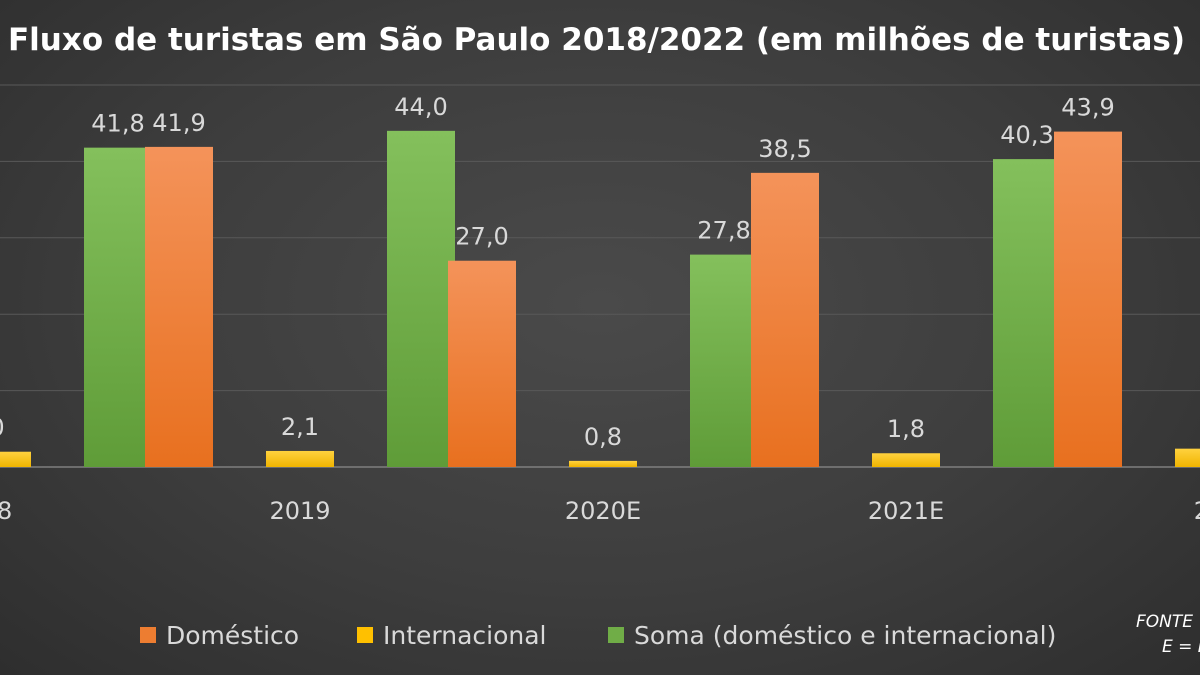 The height and width of the screenshot is (675, 1200). What do you see at coordinates (845, 635) in the screenshot?
I see `legend-label: Soma (doméstico e internacional)` at bounding box center [845, 635].